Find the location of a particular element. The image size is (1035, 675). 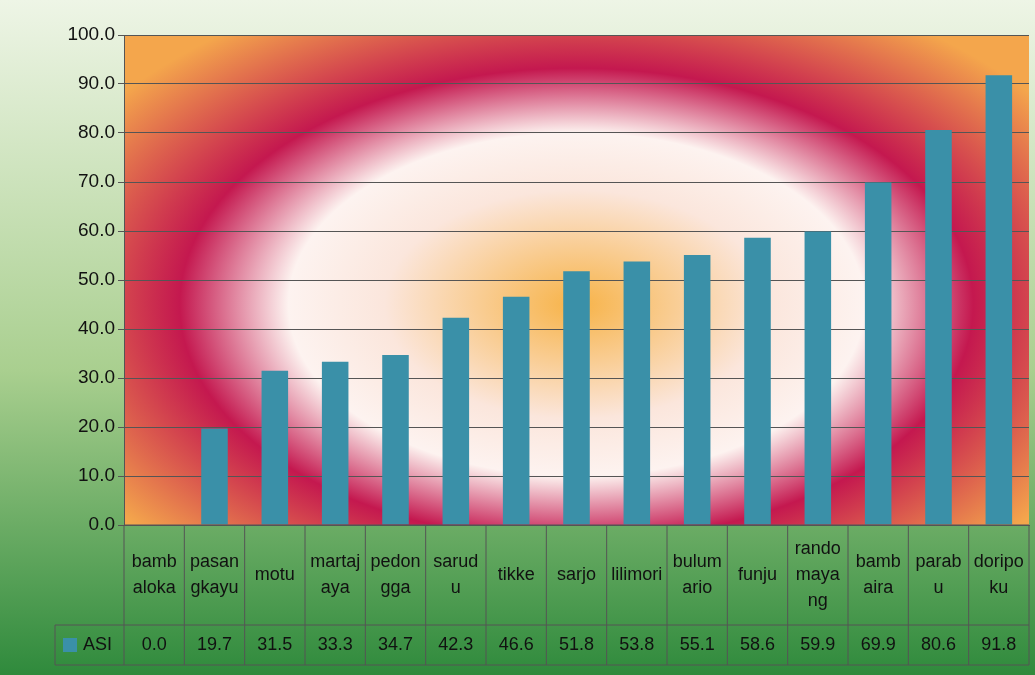

y-tick-label: 10.0 is located at coordinates (96, 475).